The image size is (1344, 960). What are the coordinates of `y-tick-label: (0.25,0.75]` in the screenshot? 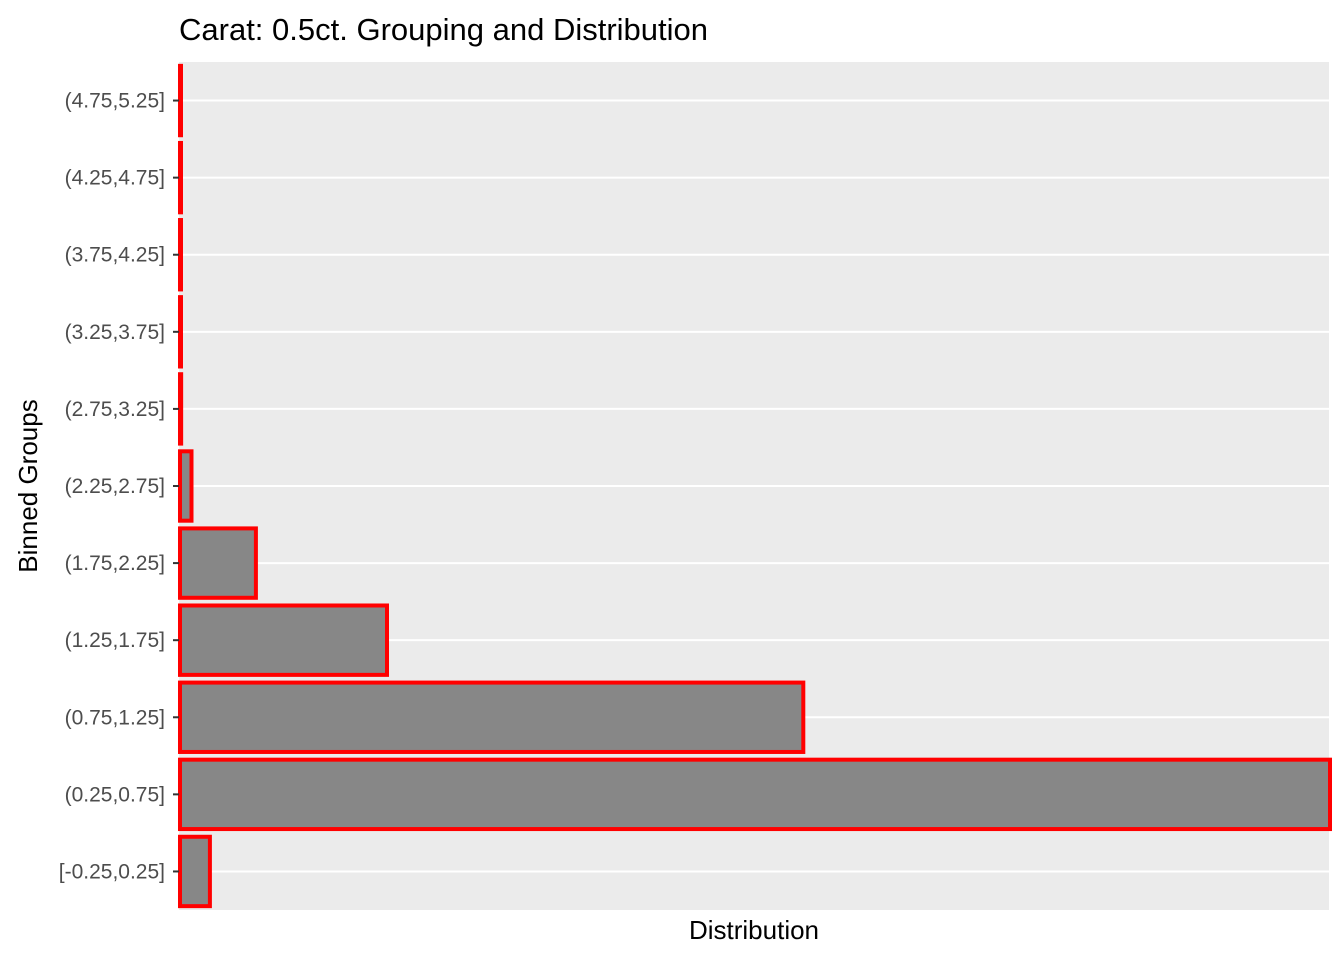 It's located at (115, 794).